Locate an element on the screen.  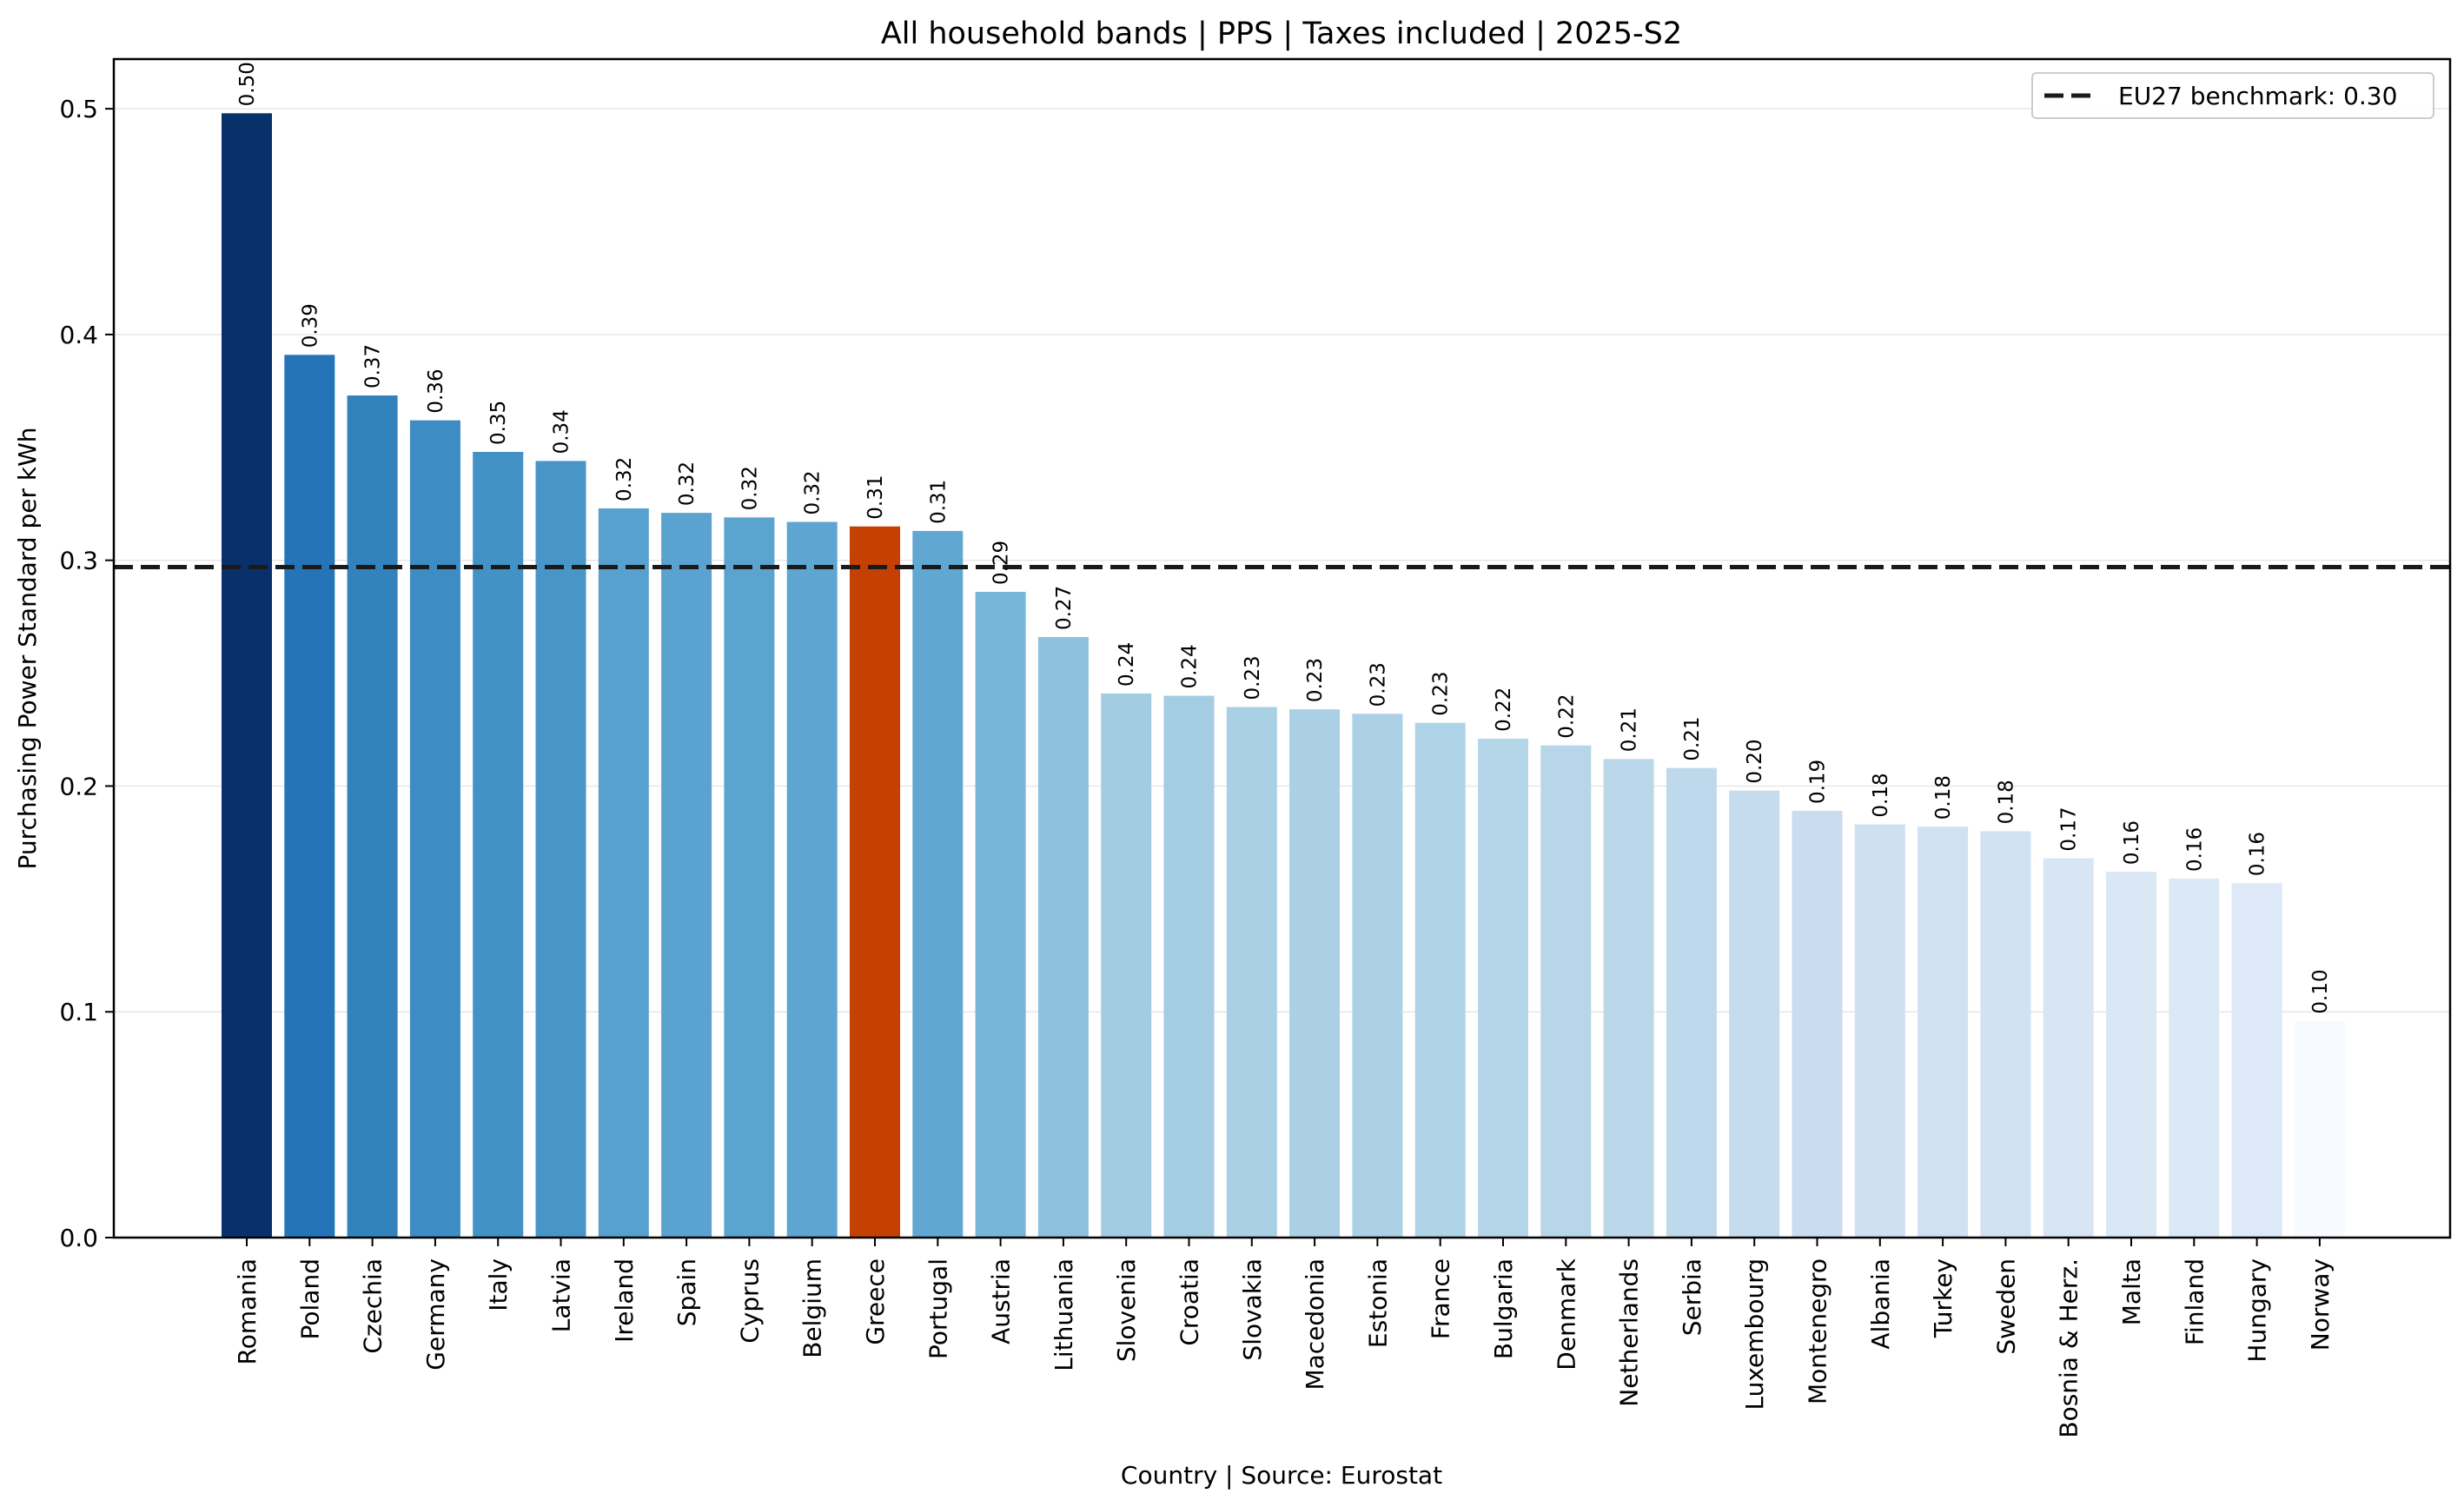
x-tick-label: Sweden is located at coordinates (2005, 1306).